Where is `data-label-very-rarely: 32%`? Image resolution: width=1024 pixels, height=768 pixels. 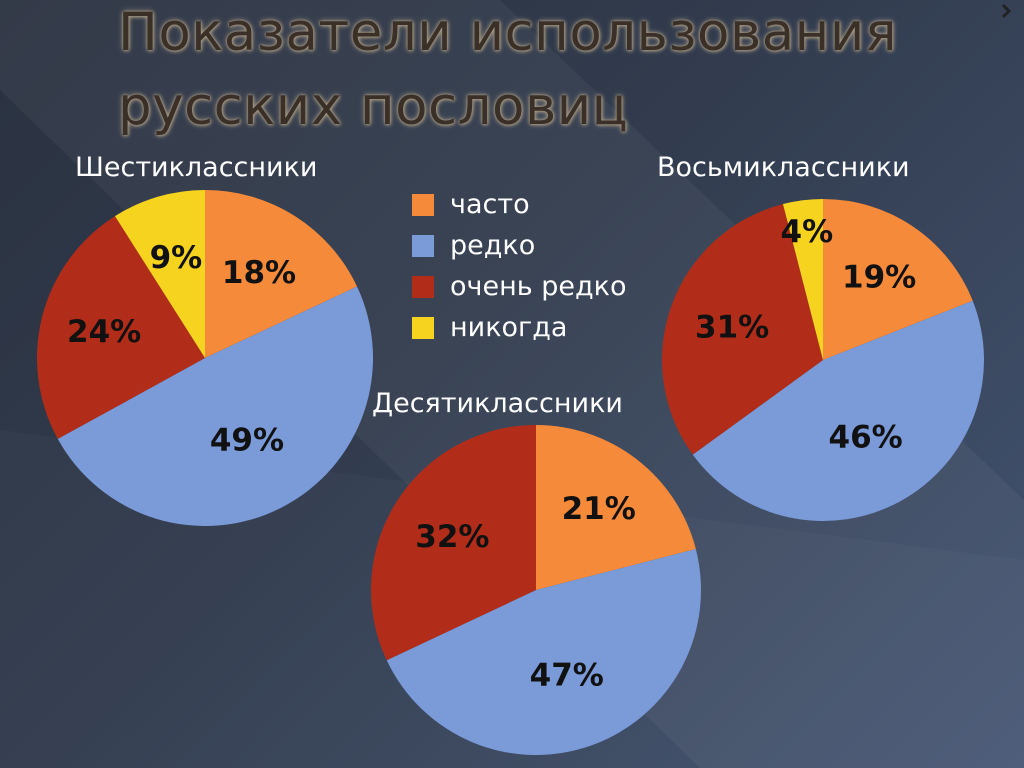
data-label-very-rarely: 32% is located at coordinates (452, 537).